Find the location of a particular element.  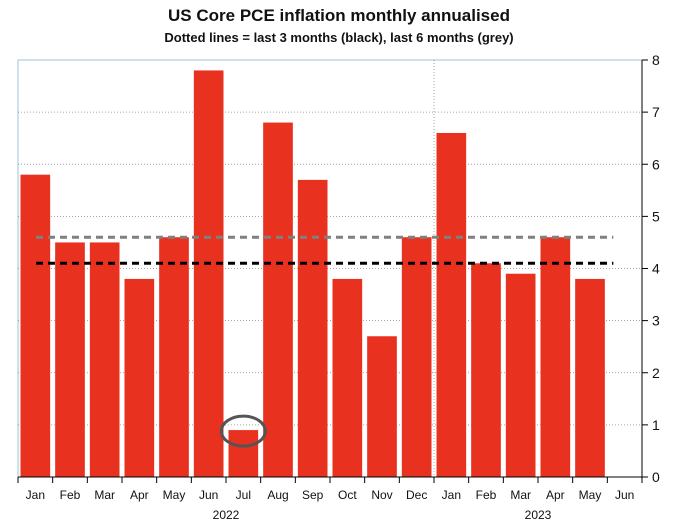

y-tick-label: 5 is located at coordinates (656, 216).